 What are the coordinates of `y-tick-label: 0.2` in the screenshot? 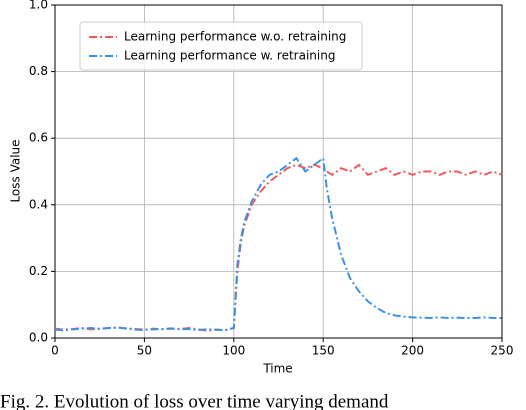 It's located at (38, 271).